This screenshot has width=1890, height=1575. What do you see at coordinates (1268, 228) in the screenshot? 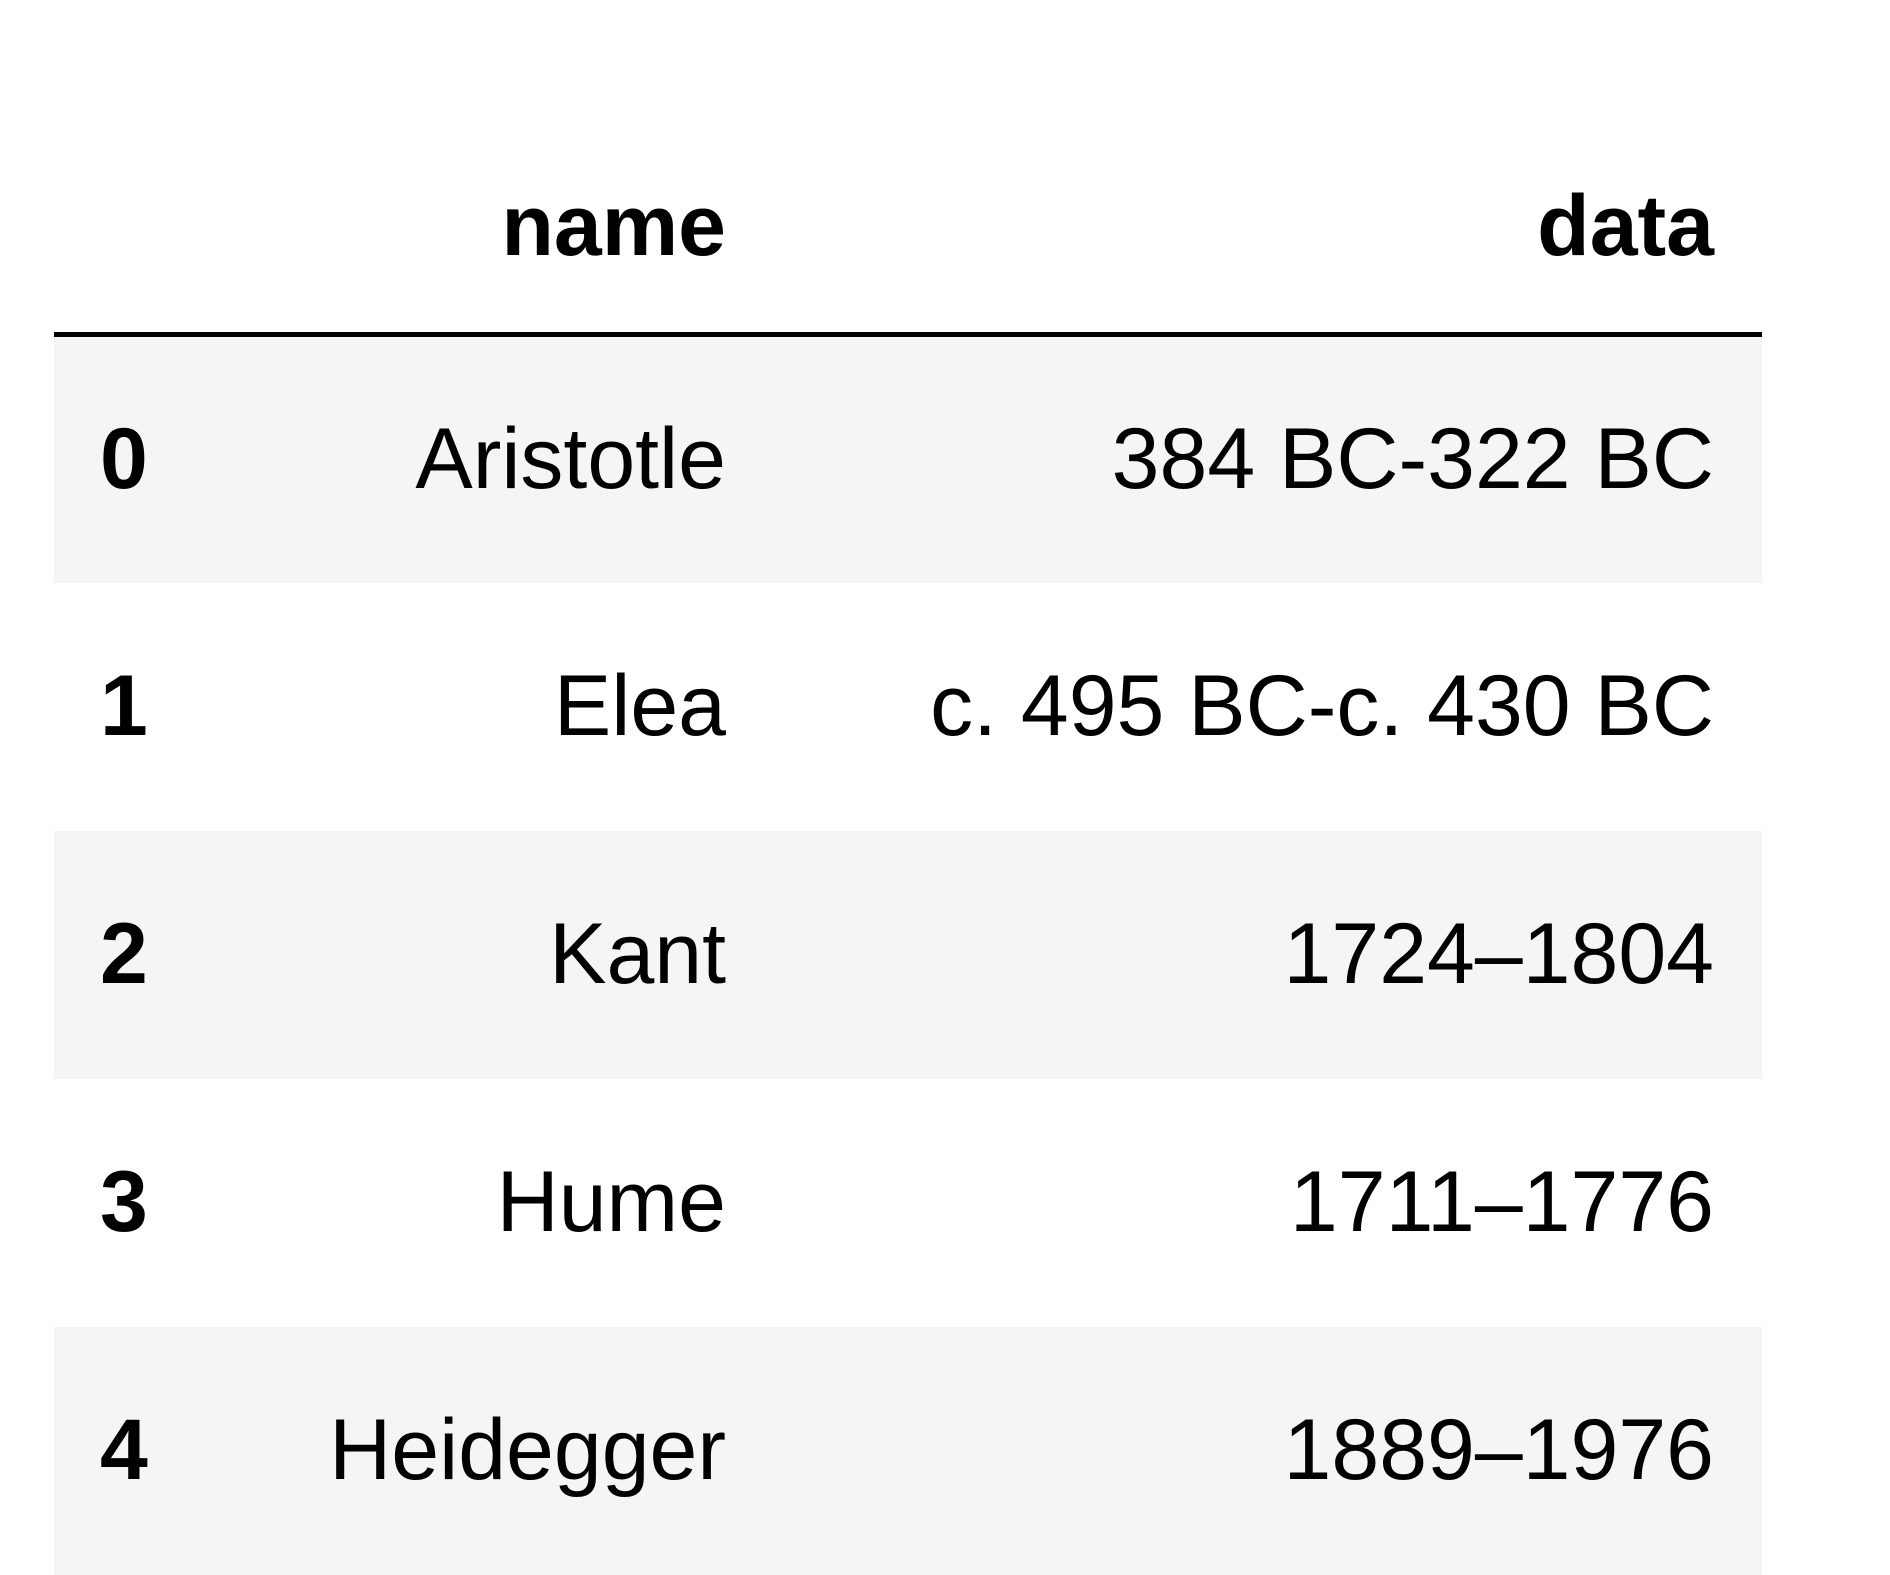
I see `column-header-data: data` at bounding box center [1268, 228].